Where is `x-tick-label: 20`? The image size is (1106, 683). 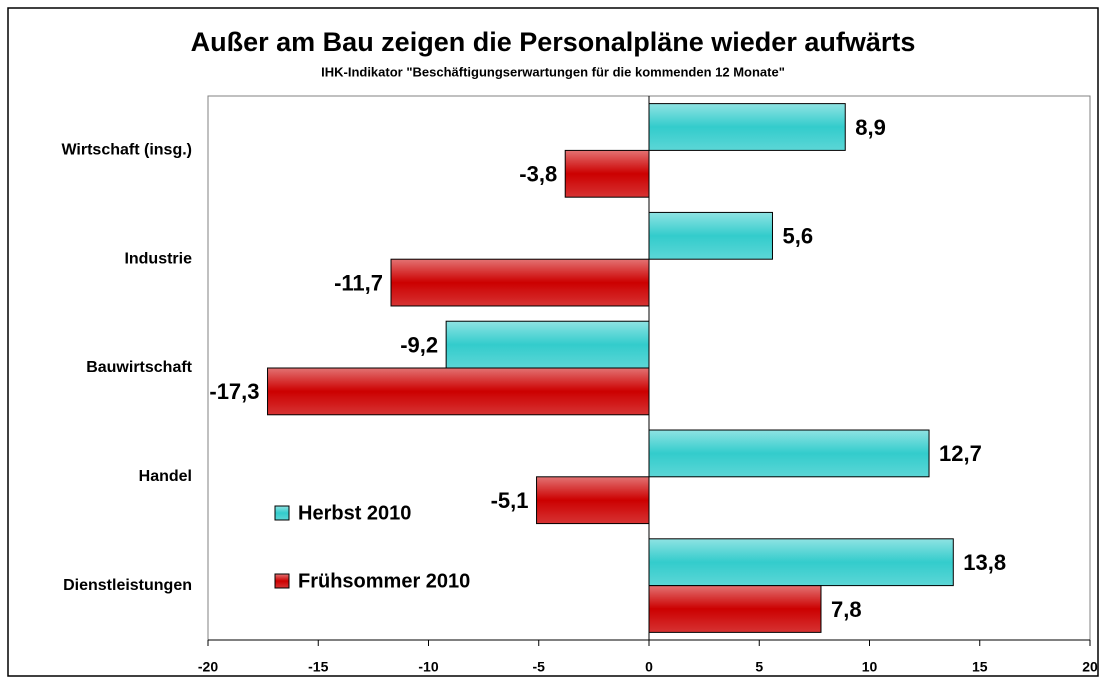
x-tick-label: 20 is located at coordinates (1090, 667).